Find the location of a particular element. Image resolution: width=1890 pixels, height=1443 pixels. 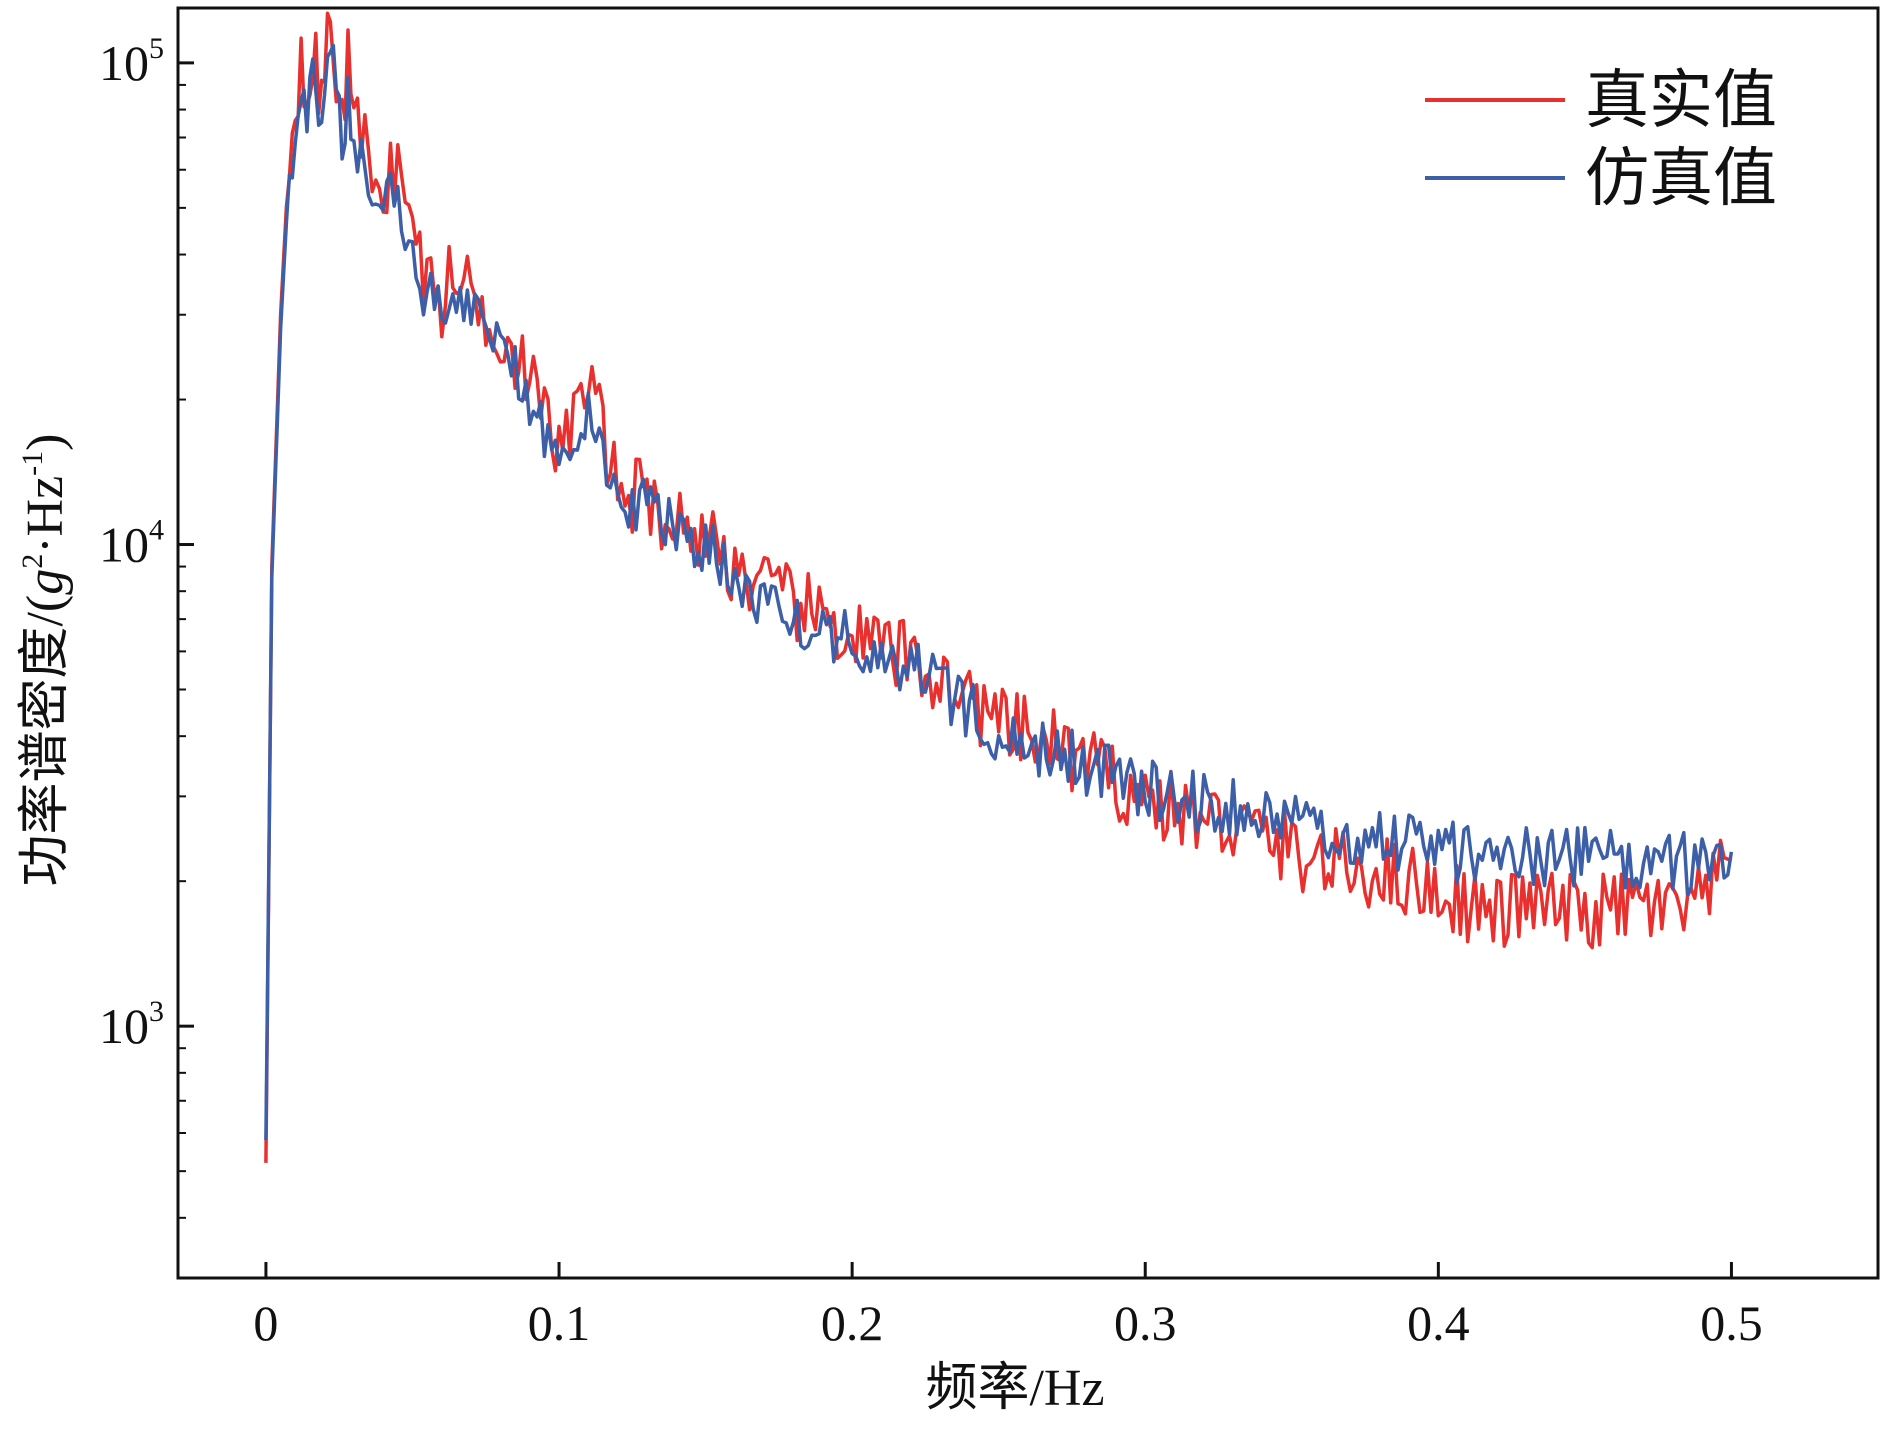

legend: 真实值 仿真值 is located at coordinates (1601, 139).